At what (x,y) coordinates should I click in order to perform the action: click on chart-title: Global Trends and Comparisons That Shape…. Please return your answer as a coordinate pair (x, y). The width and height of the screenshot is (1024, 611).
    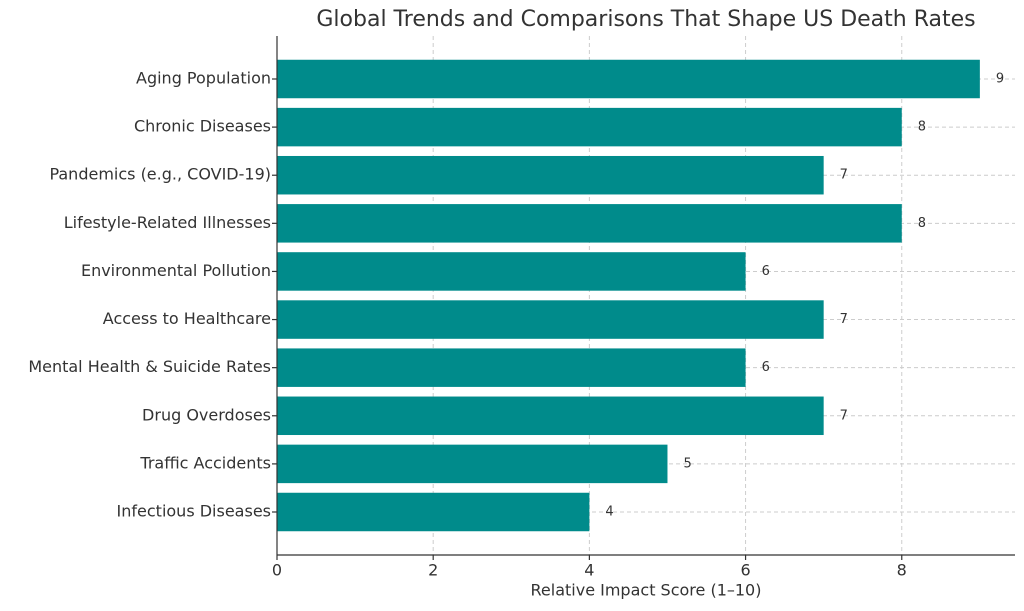
    Looking at the image, I should click on (645, 19).